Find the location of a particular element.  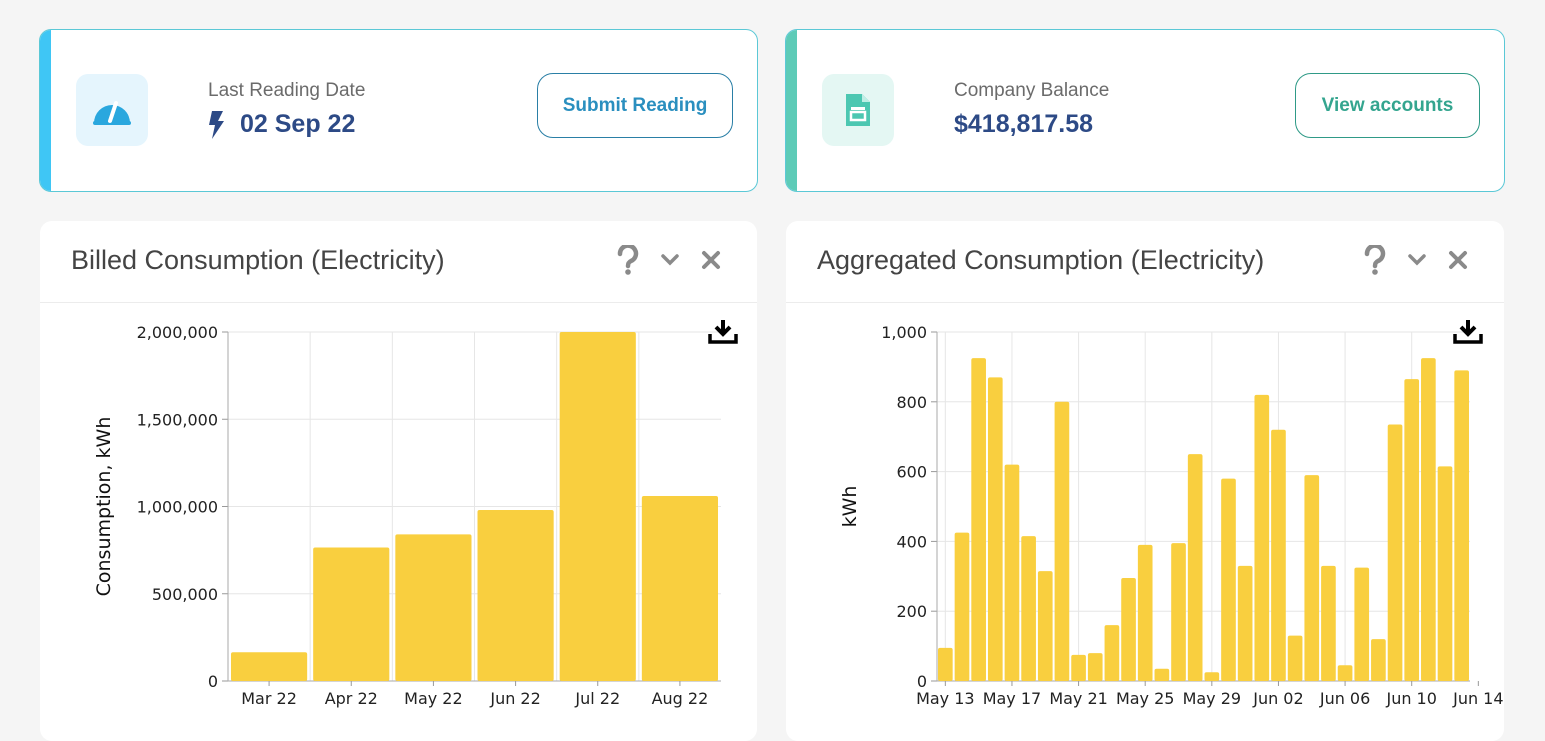

last-reading-value-row: 02 Sep 22 is located at coordinates (281, 124).